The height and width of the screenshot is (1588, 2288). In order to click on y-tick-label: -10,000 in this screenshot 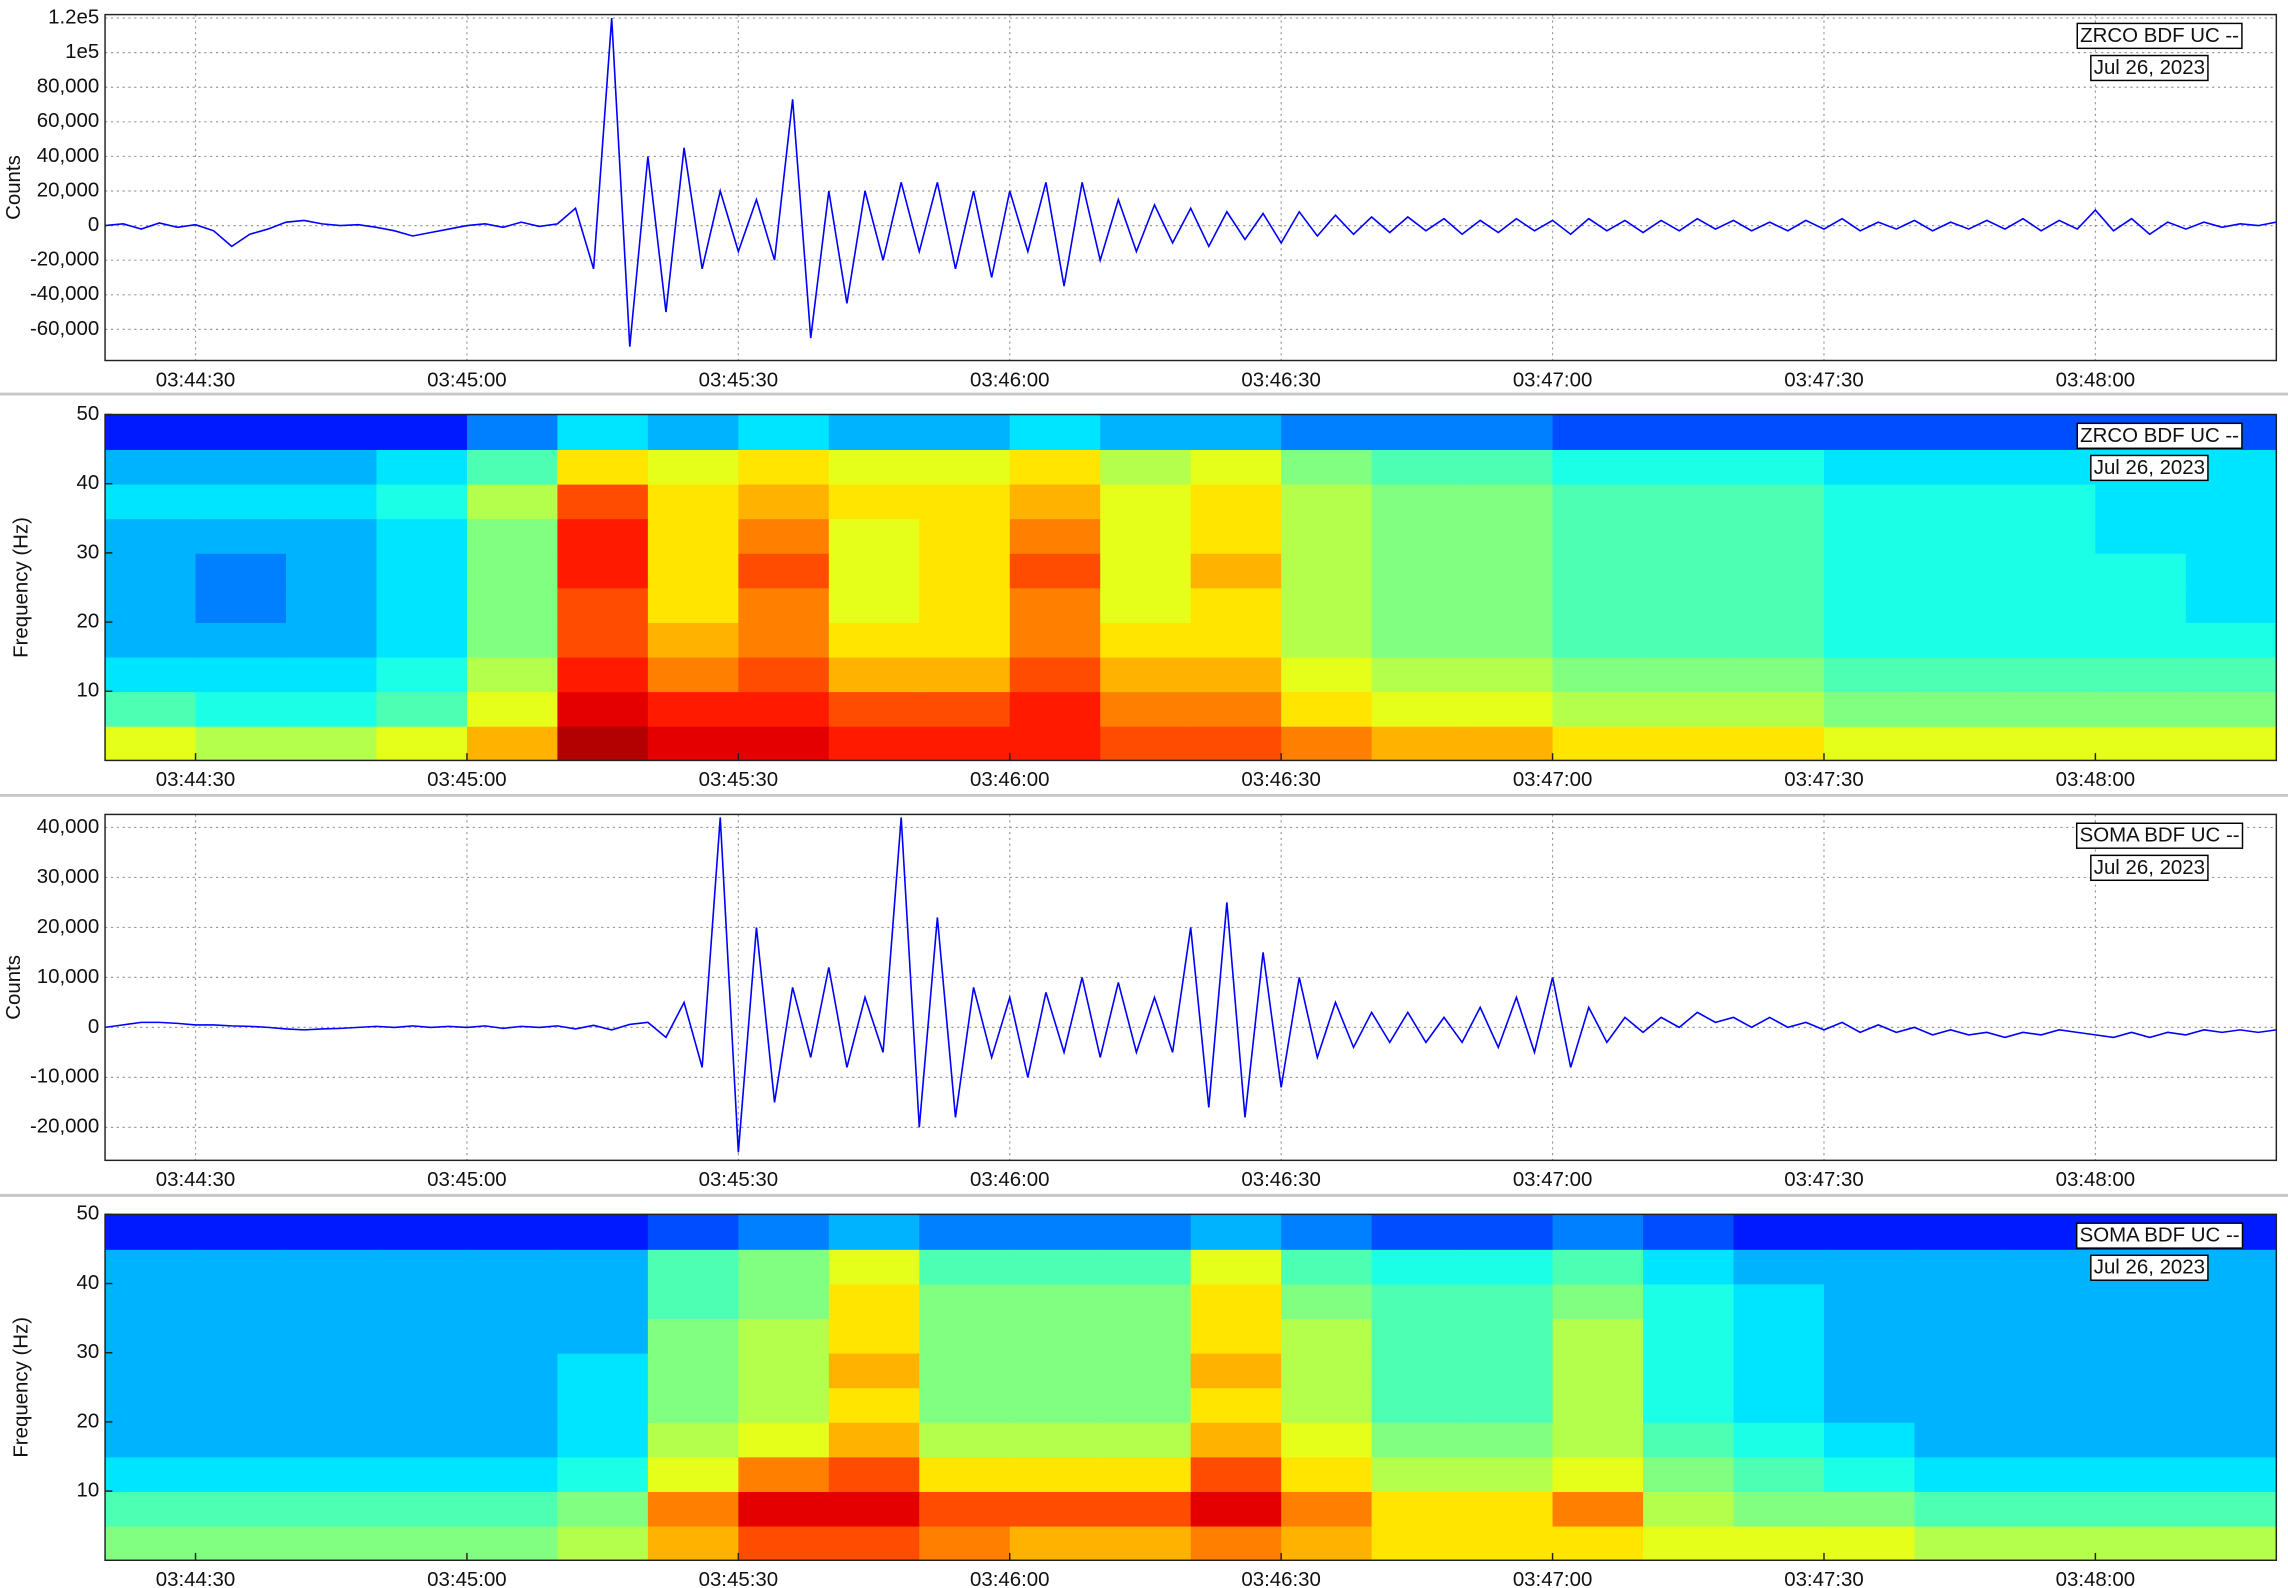, I will do `click(64, 1077)`.